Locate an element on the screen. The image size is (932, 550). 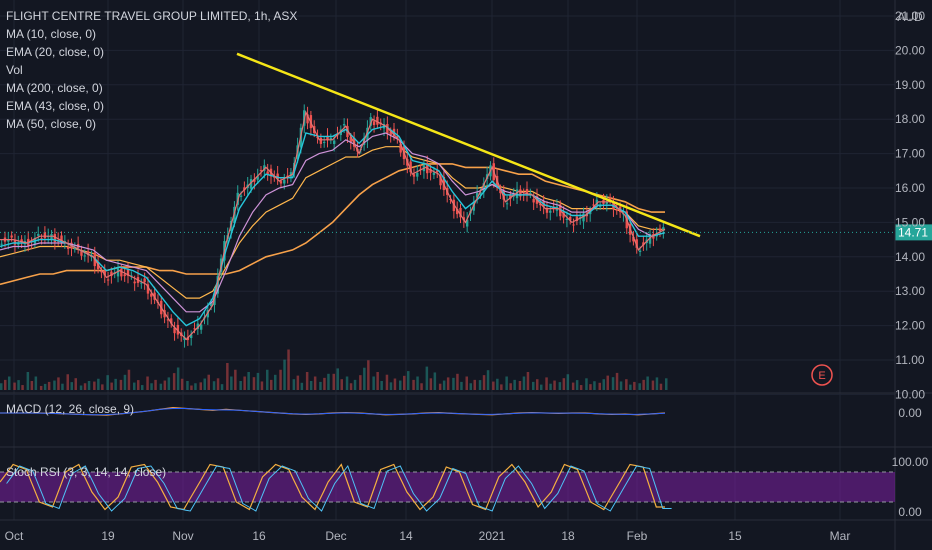
time-tick-19: 19 is located at coordinates (108, 536).